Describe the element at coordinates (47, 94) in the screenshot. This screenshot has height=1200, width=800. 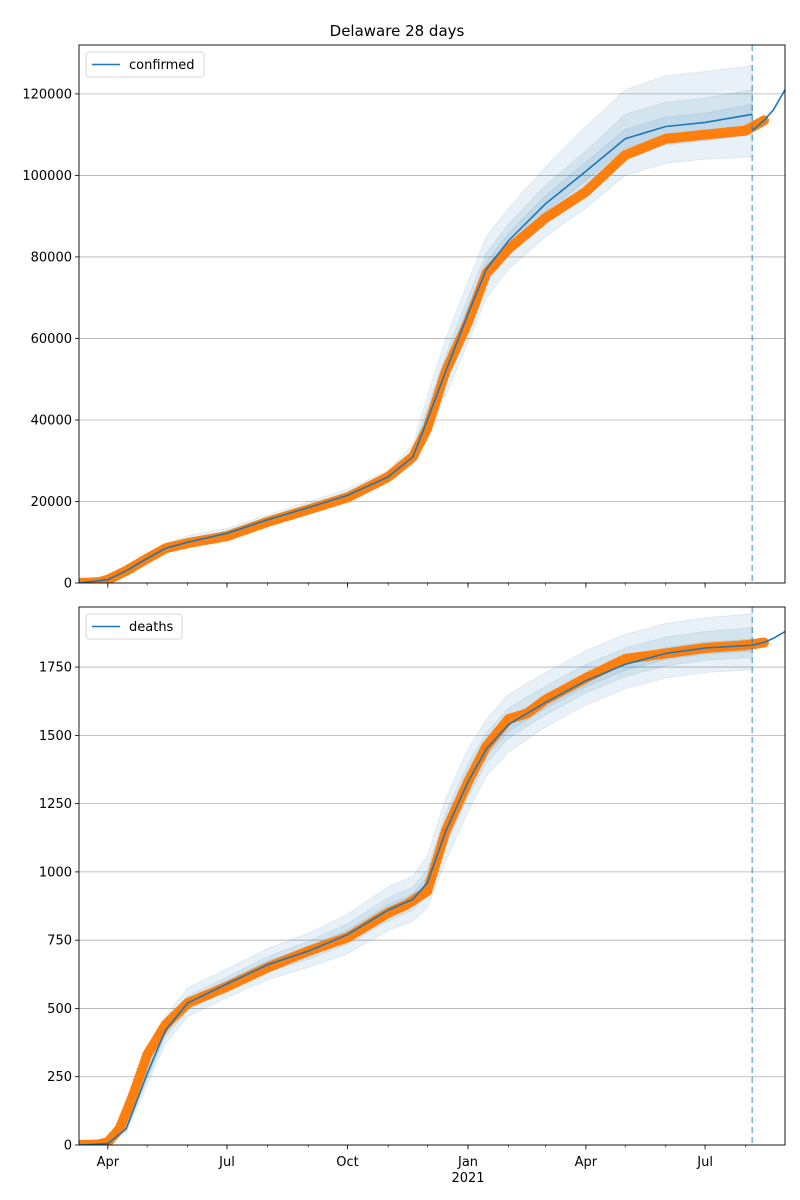
I see `y-tick-label: 120000` at that location.